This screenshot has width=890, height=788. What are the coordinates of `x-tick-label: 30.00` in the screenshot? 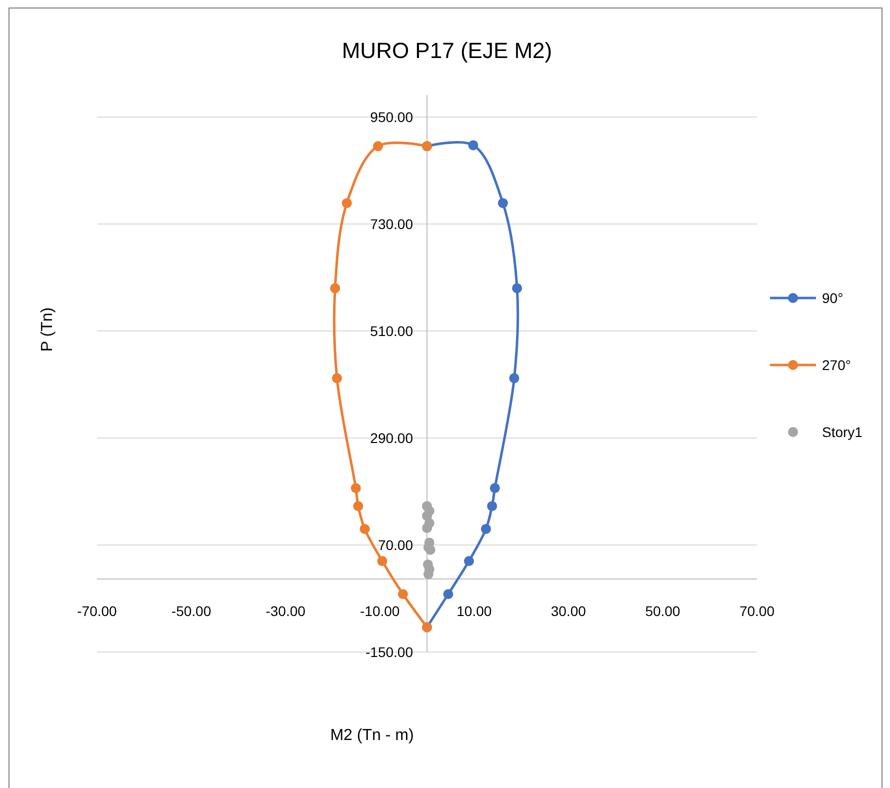 It's located at (568, 611).